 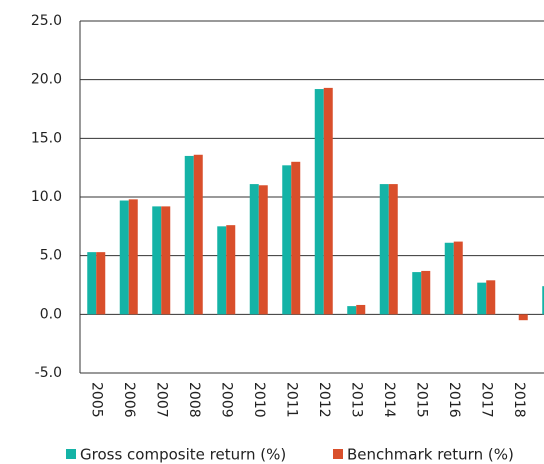 What do you see at coordinates (486, 400) in the screenshot?
I see `x-tick-label: 2017` at bounding box center [486, 400].